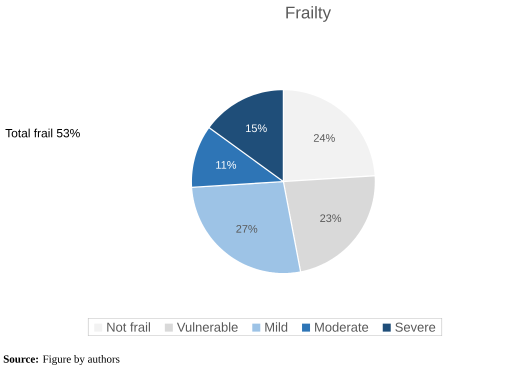  What do you see at coordinates (256, 128) in the screenshot?
I see `data-label: 15%` at bounding box center [256, 128].